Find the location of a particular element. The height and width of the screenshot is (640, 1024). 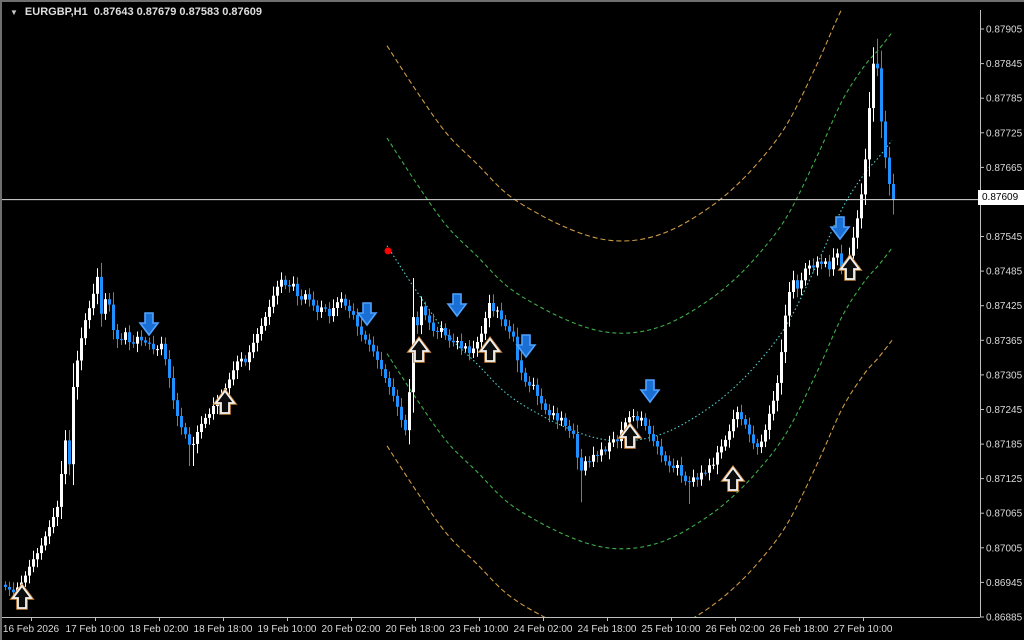

symbol-dropdown-icon: ▼ is located at coordinates (14, 12).